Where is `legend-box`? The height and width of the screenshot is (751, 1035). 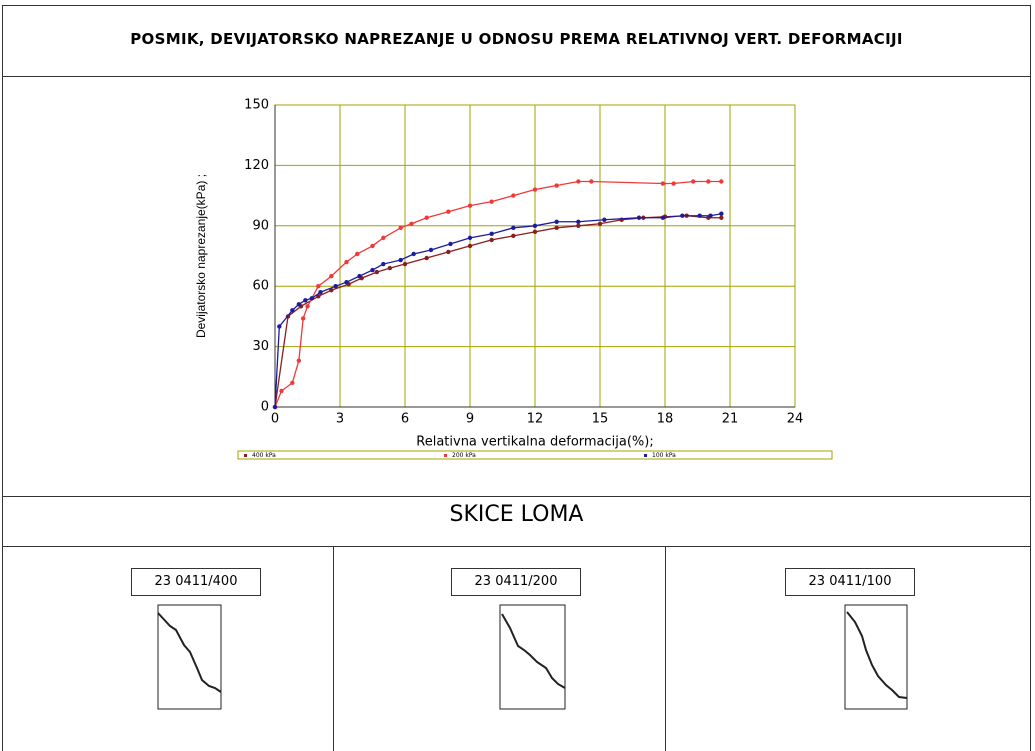 legend-box is located at coordinates (535, 455).